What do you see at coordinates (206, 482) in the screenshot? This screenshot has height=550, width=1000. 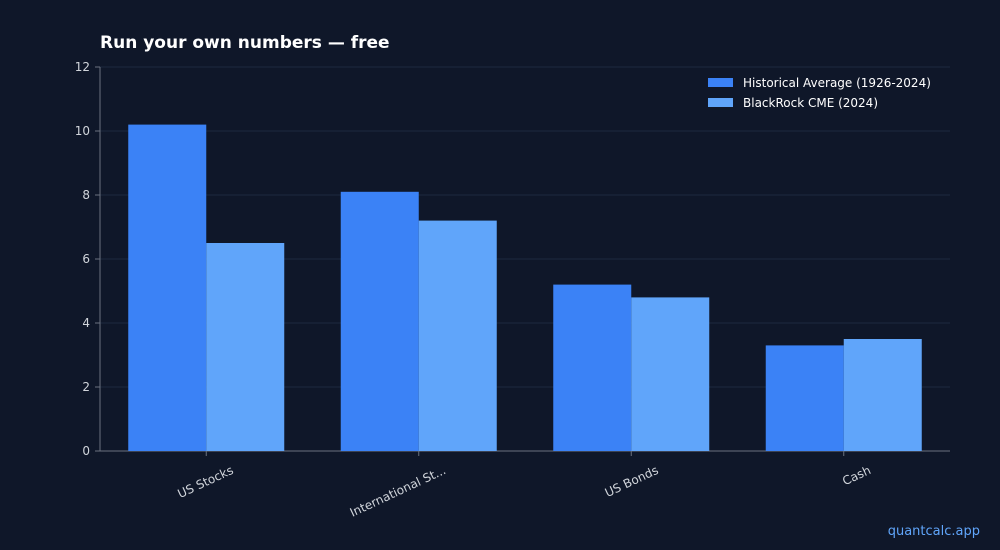 I see `x-tick-label: US Stocks` at bounding box center [206, 482].